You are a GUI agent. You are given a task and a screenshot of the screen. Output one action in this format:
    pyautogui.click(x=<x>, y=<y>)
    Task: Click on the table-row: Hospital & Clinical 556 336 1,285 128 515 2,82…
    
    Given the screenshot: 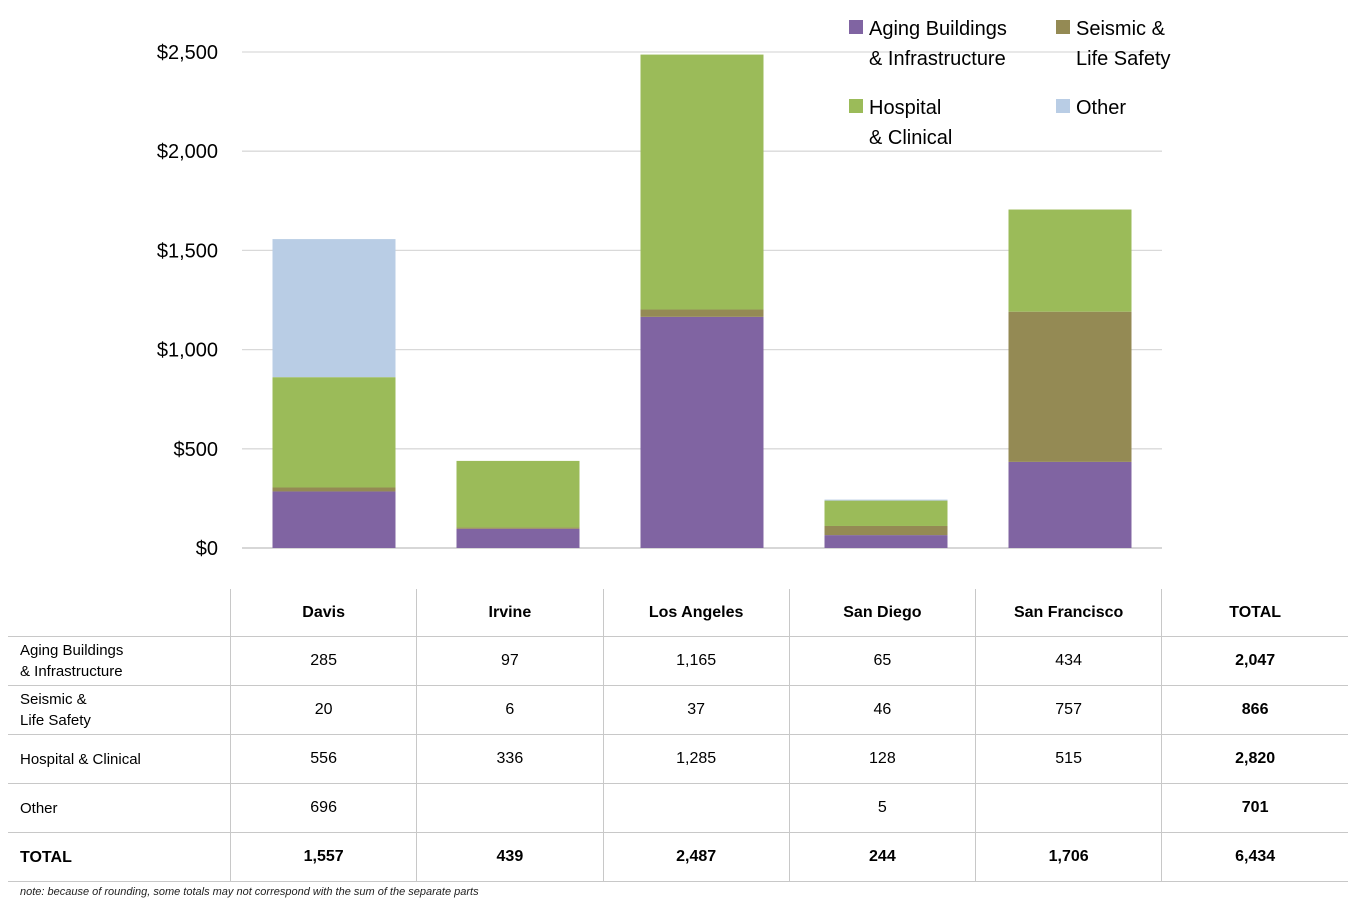 What is the action you would take?
    pyautogui.click(x=678, y=759)
    